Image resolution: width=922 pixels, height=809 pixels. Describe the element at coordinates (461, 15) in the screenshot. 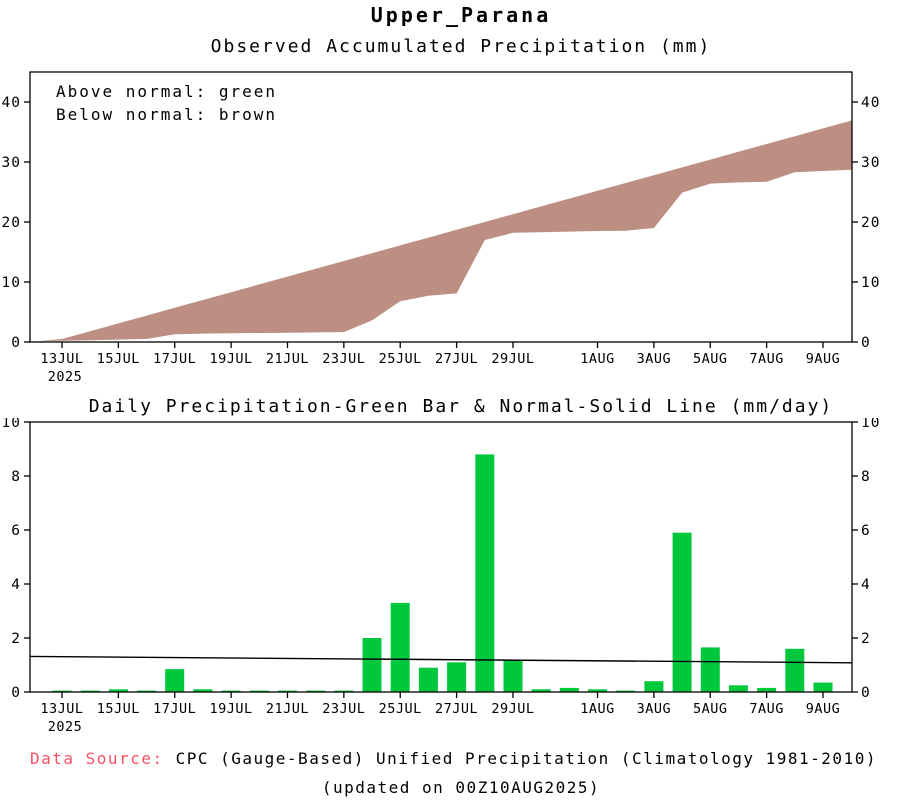

I see `page-title: Upper_Parana` at that location.